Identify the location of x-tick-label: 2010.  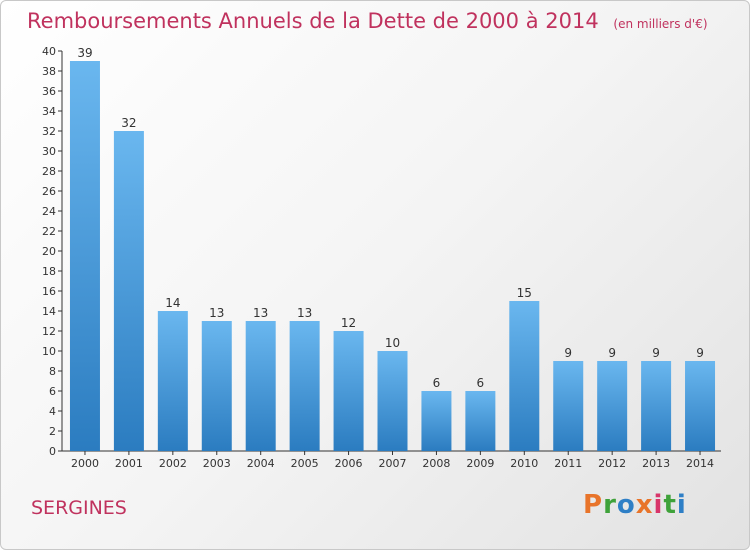
(524, 463).